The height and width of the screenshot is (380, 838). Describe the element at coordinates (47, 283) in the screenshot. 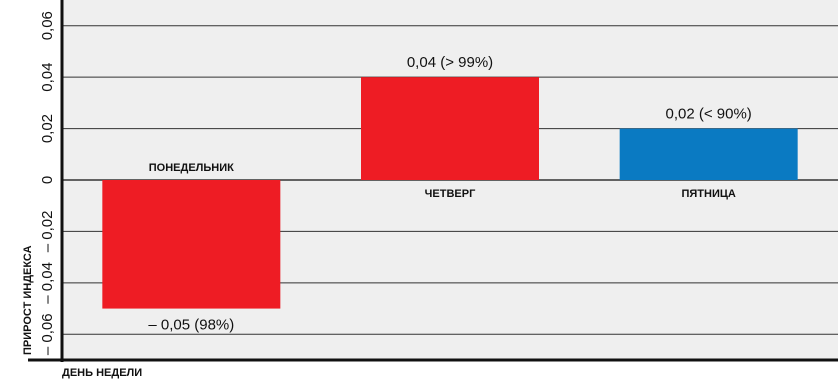

I see `y-tick-label: – 0,04` at that location.